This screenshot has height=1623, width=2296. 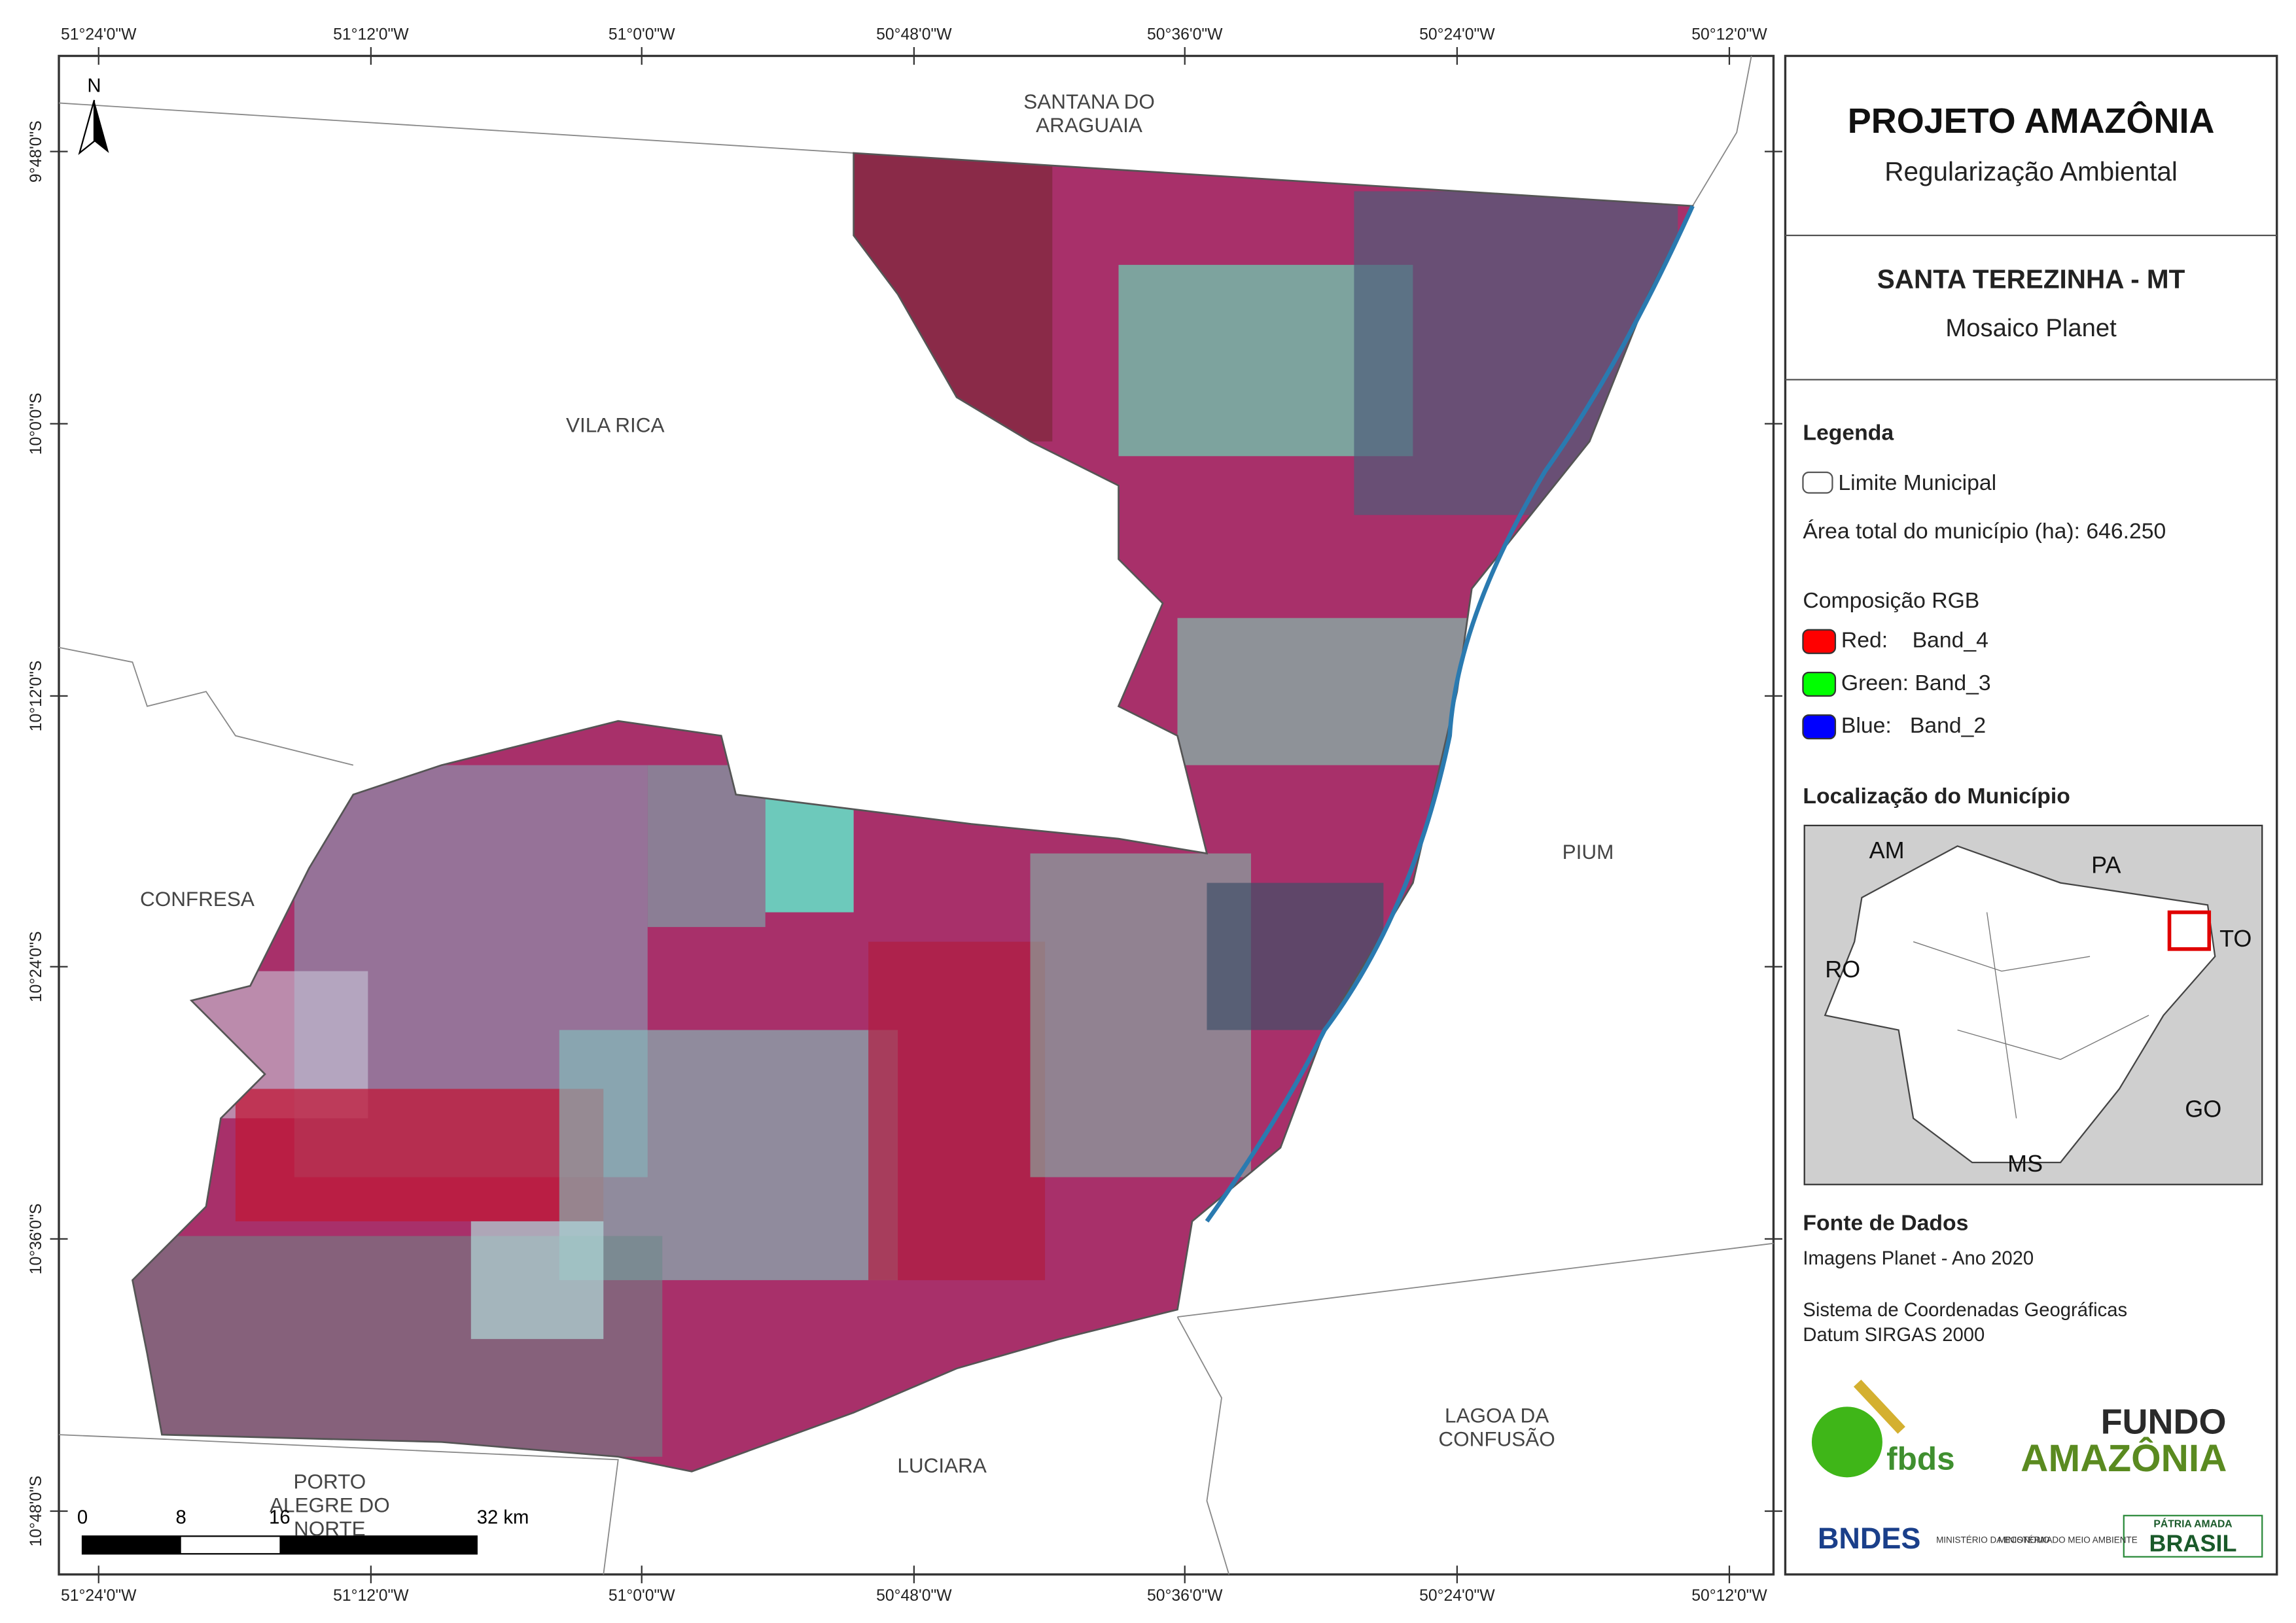 What do you see at coordinates (36, 1239) in the screenshot?
I see `latitude-label: 10°36'0"S` at bounding box center [36, 1239].